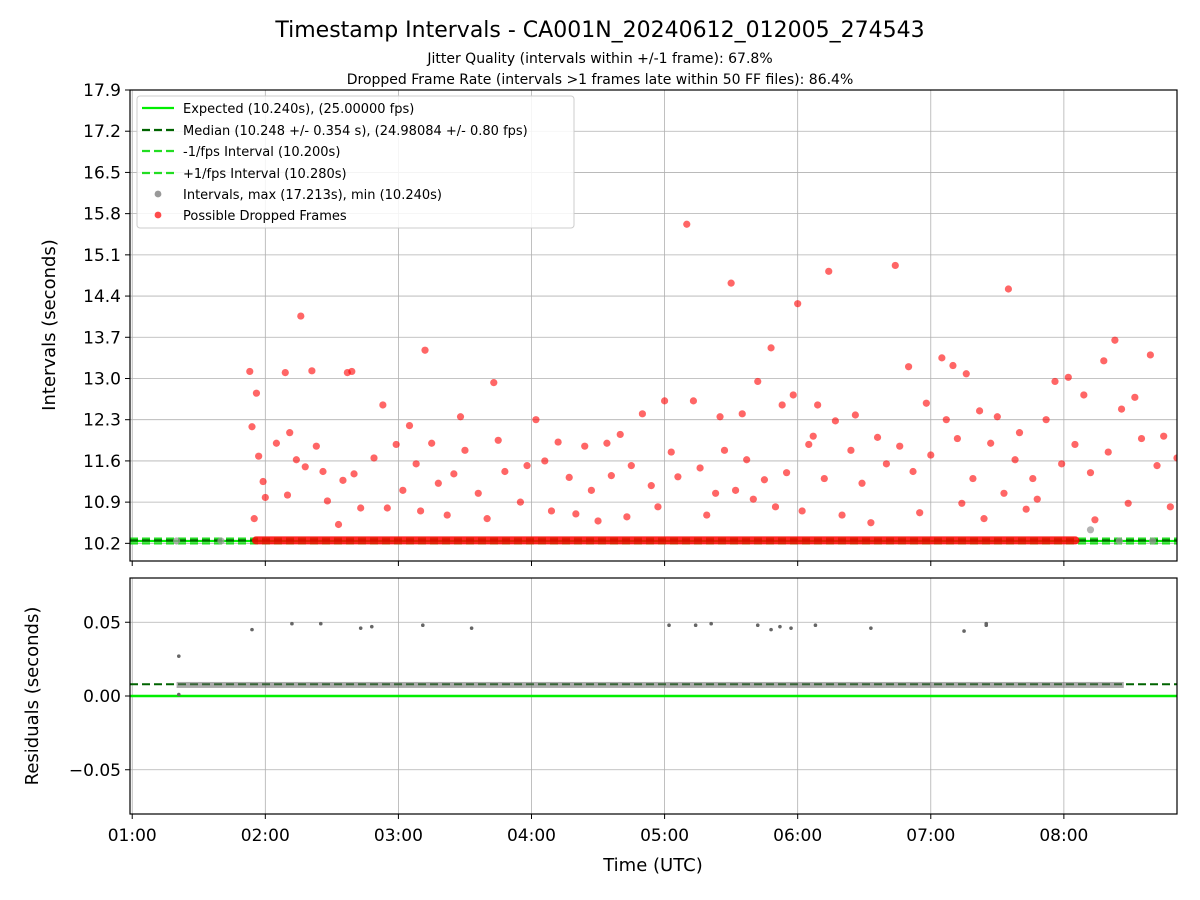 The height and width of the screenshot is (900, 1200). Describe the element at coordinates (102, 379) in the screenshot. I see `intervals-y-tick-label: 13.0` at that location.